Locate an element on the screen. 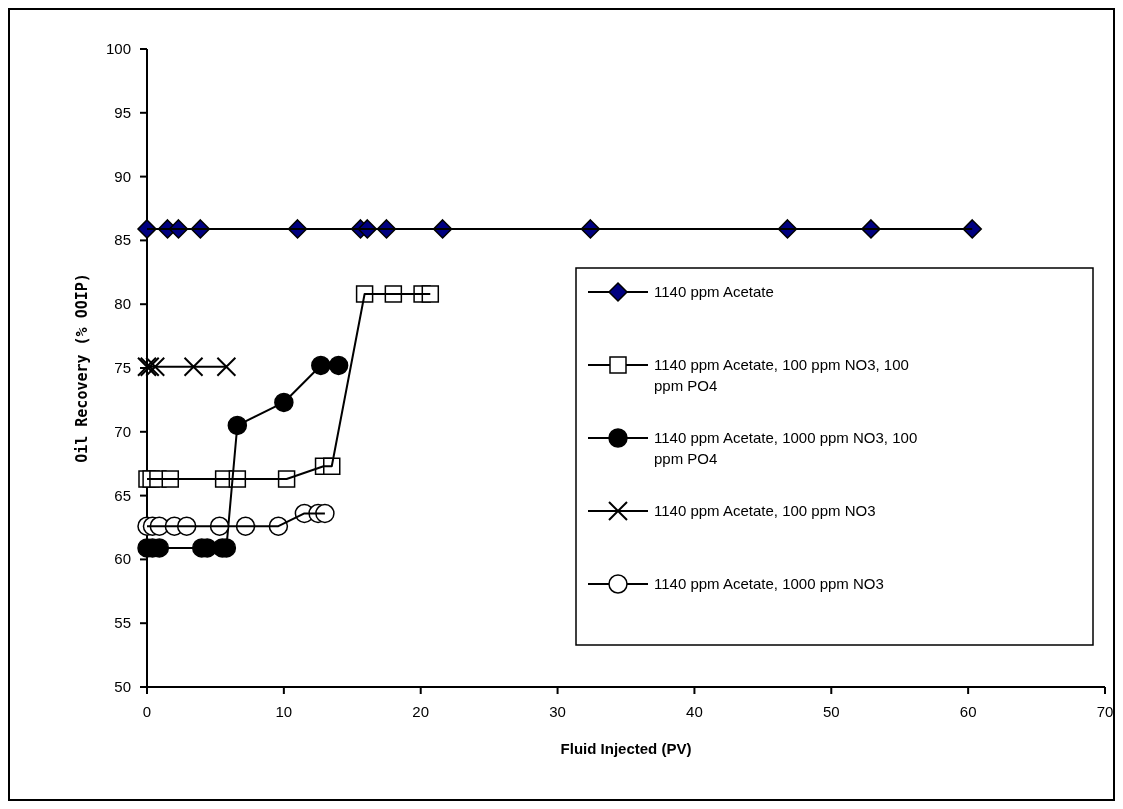 Image resolution: width=1123 pixels, height=809 pixels. x-tick-label: 0 is located at coordinates (147, 711).